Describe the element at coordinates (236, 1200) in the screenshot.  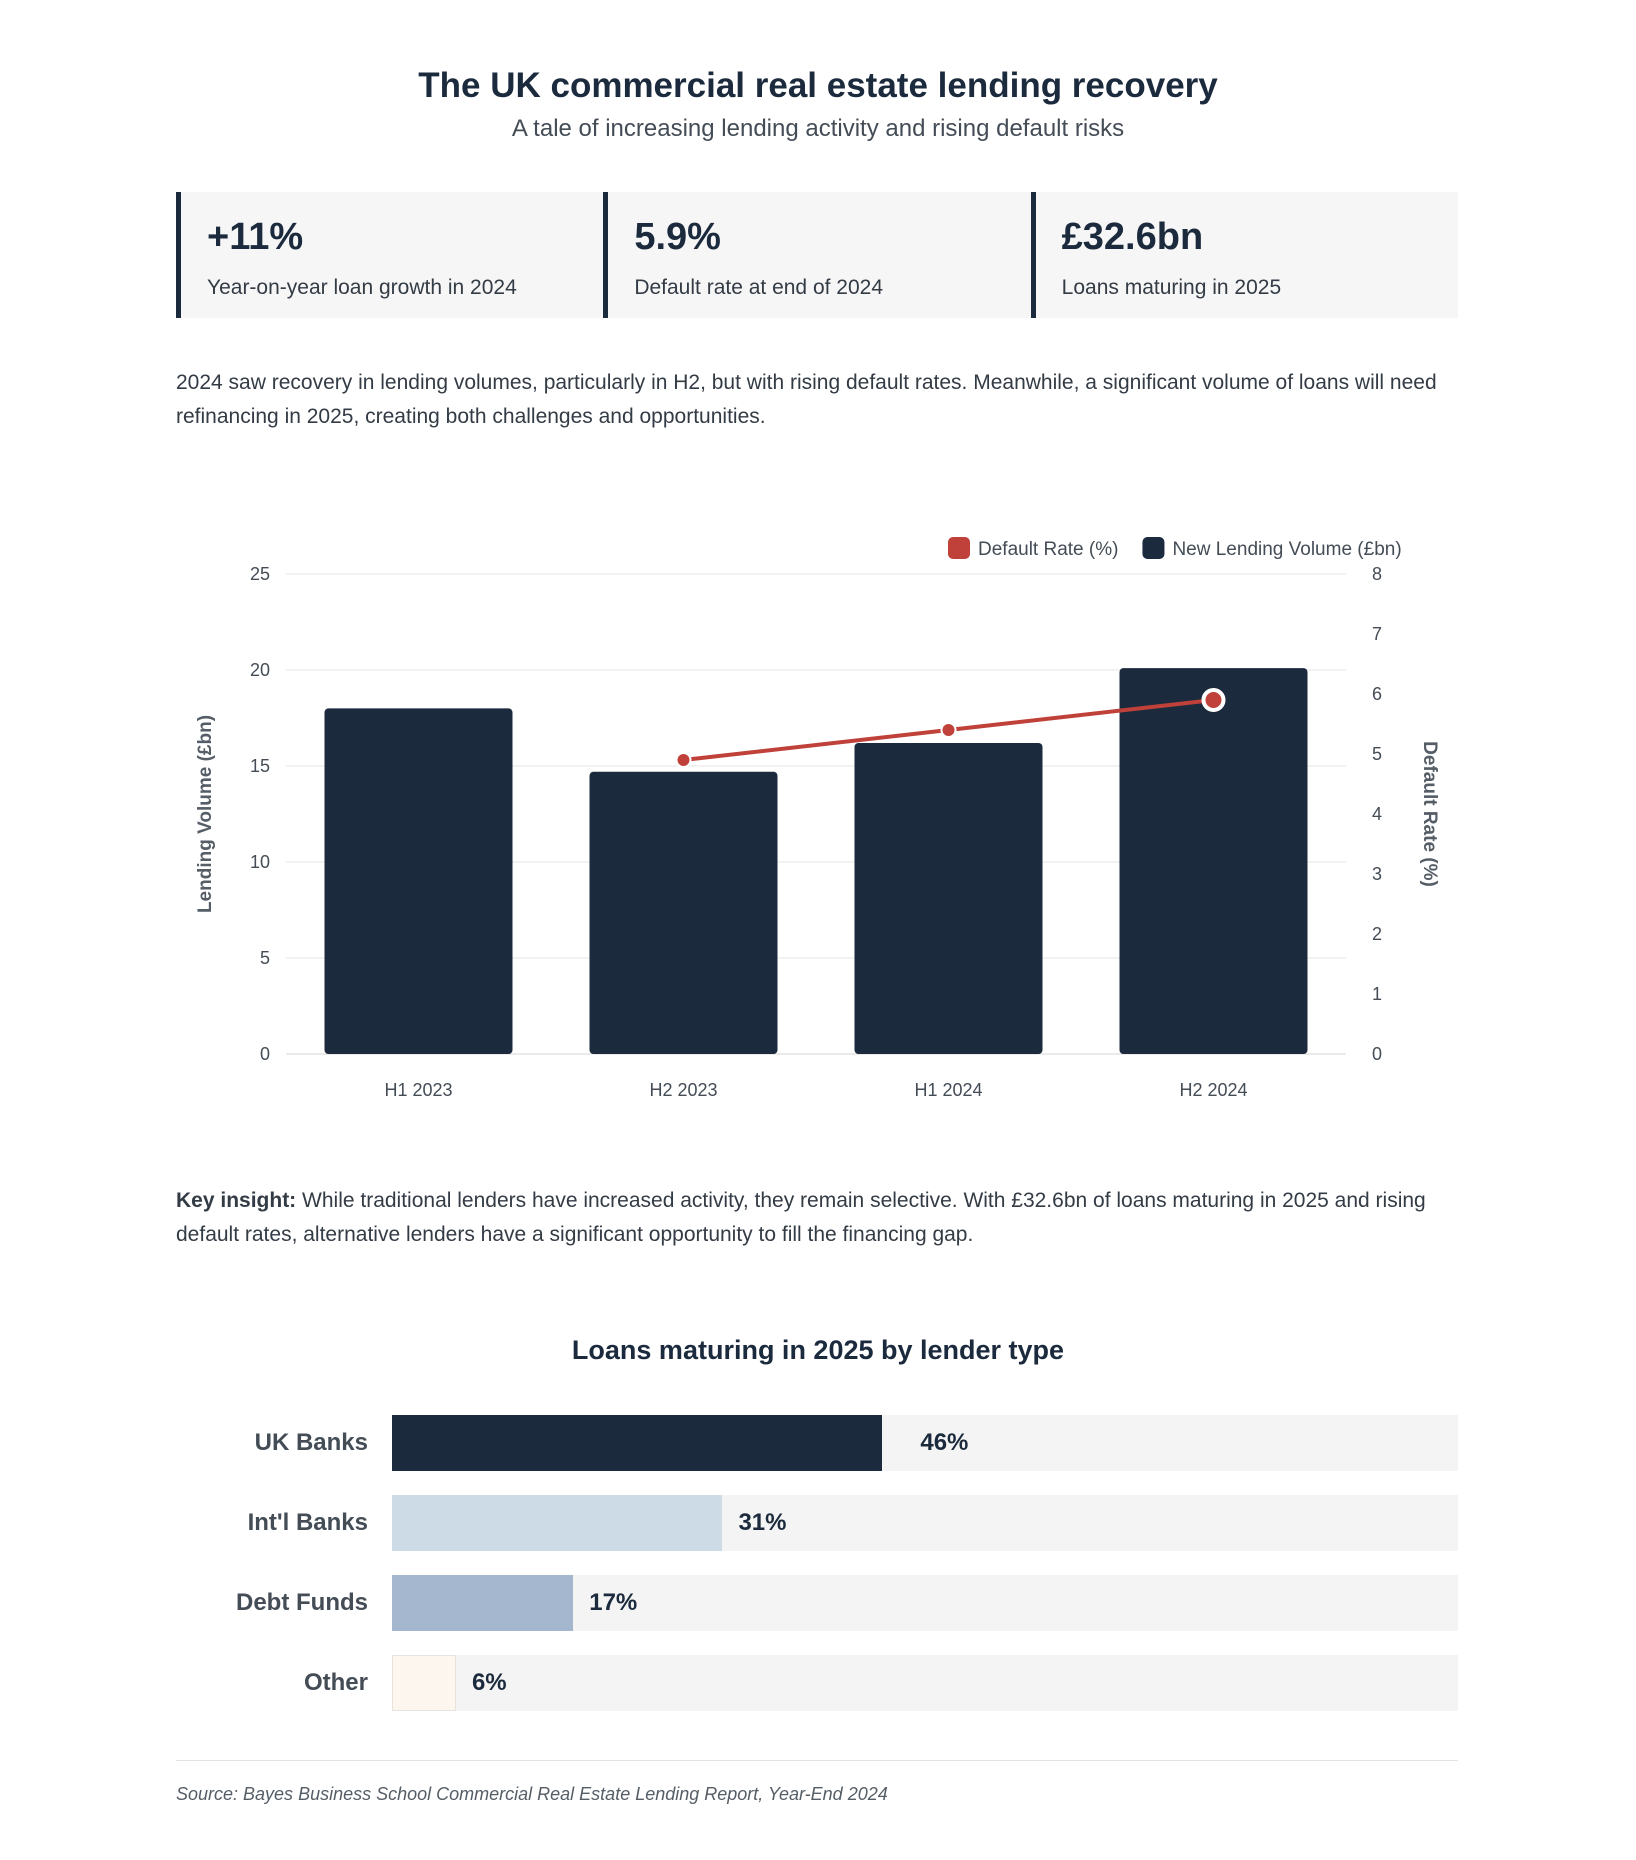
I see `insight-lead: Key insight:` at that location.